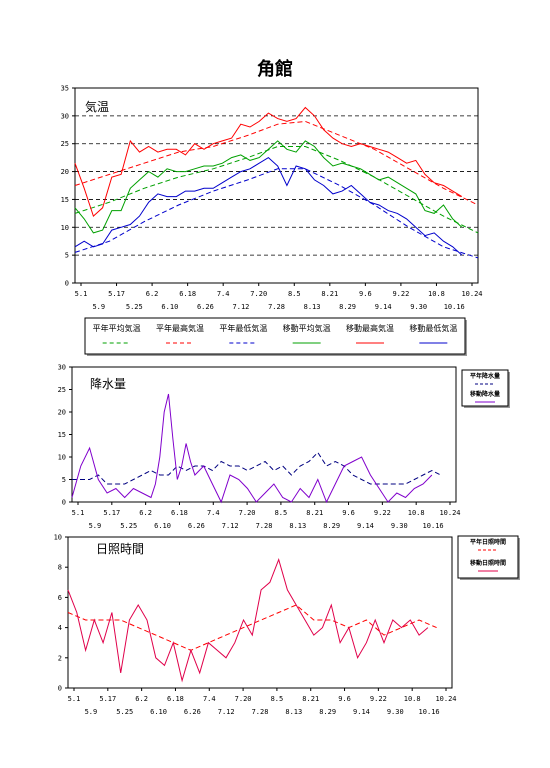  Describe the element at coordinates (370, 328) in the screenshot. I see `legend-label: 移動最高気温` at that location.